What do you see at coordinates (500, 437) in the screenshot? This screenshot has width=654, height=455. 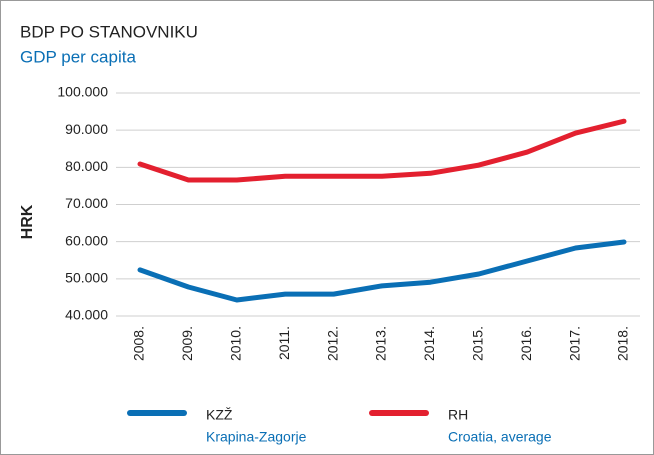 I see `legend-description: Croatia, average` at bounding box center [500, 437].